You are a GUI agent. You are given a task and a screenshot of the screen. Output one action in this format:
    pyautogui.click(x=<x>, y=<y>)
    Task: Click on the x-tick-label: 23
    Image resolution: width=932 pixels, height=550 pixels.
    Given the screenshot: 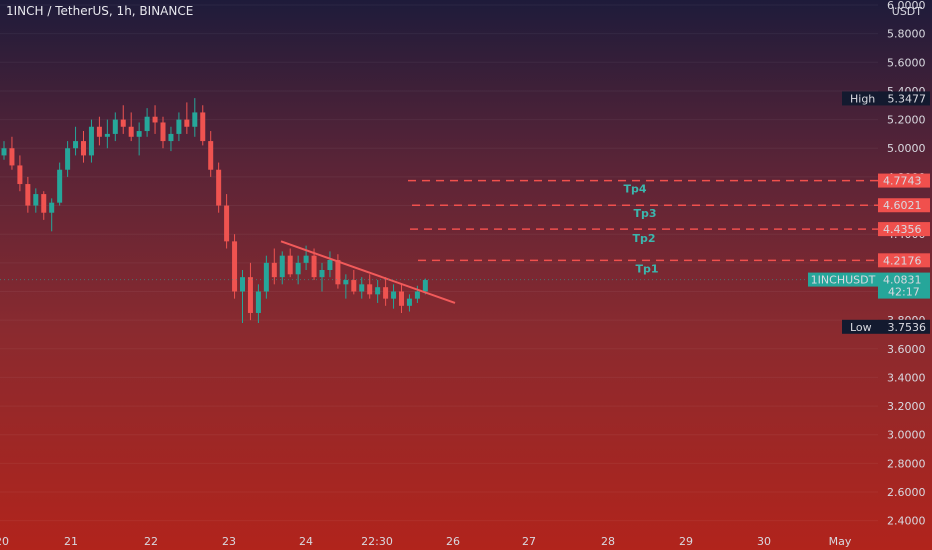 What is the action you would take?
    pyautogui.click(x=229, y=541)
    